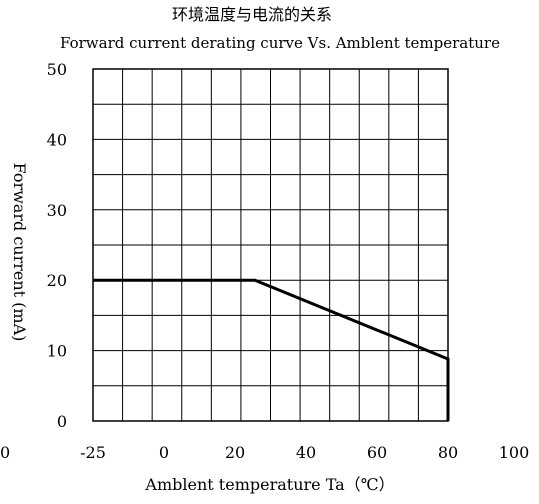 This screenshot has width=539, height=504. Describe the element at coordinates (62, 421) in the screenshot. I see `y-tick-label: 0` at that location.